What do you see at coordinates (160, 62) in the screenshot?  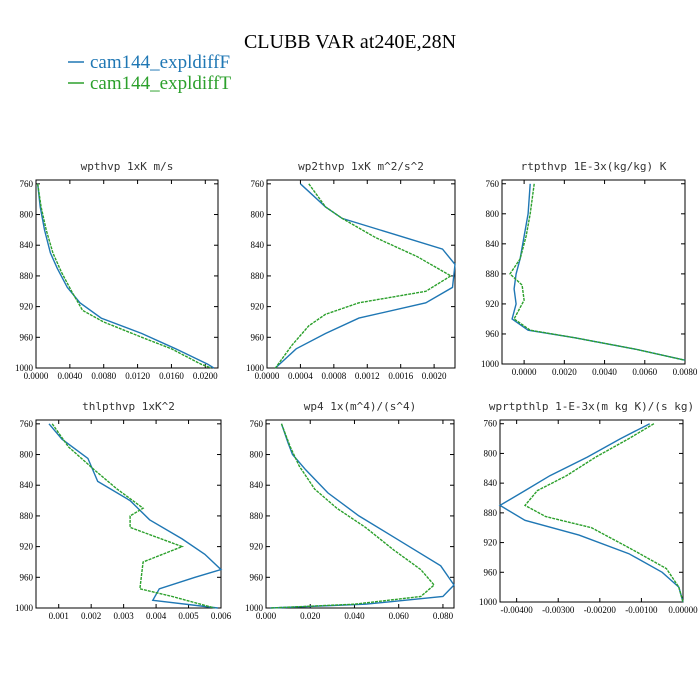 I see `legend-label-expldiffF: cam144_expldiffF` at bounding box center [160, 62].